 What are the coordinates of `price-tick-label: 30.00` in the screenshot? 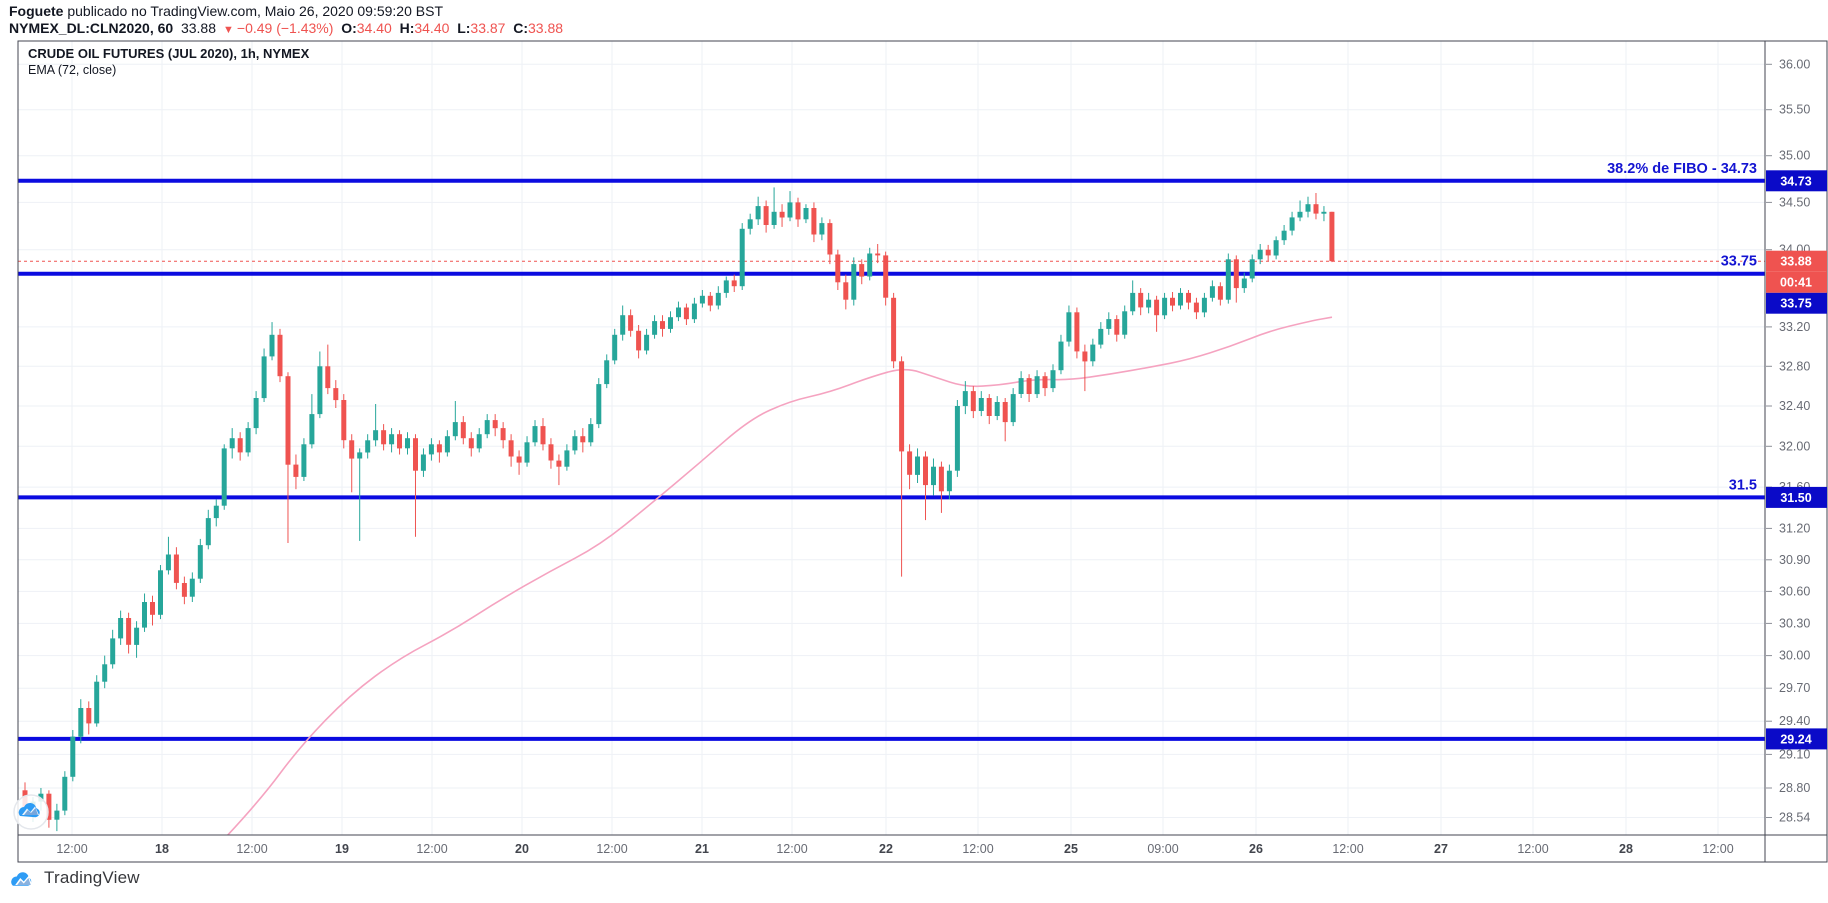 It's located at (1794, 656).